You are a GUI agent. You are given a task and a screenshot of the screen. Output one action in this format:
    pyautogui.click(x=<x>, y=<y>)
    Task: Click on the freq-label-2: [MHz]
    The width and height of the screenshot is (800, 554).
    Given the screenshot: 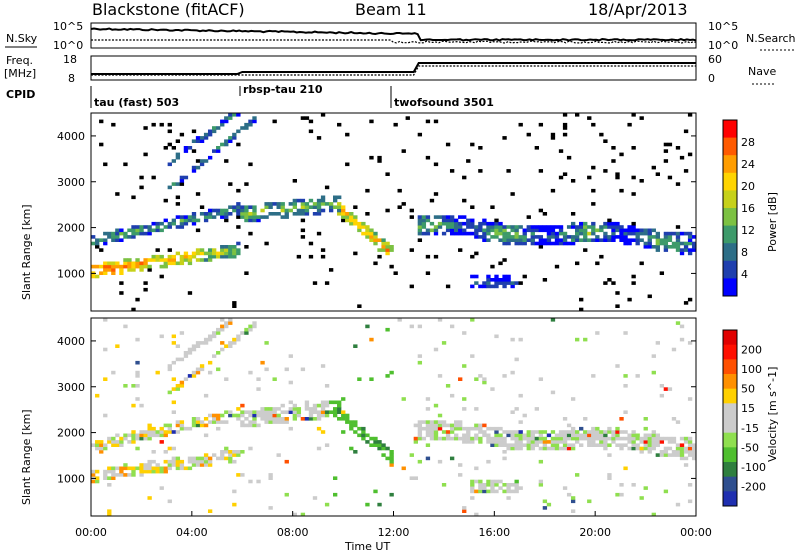 What is the action you would take?
    pyautogui.click(x=20, y=73)
    